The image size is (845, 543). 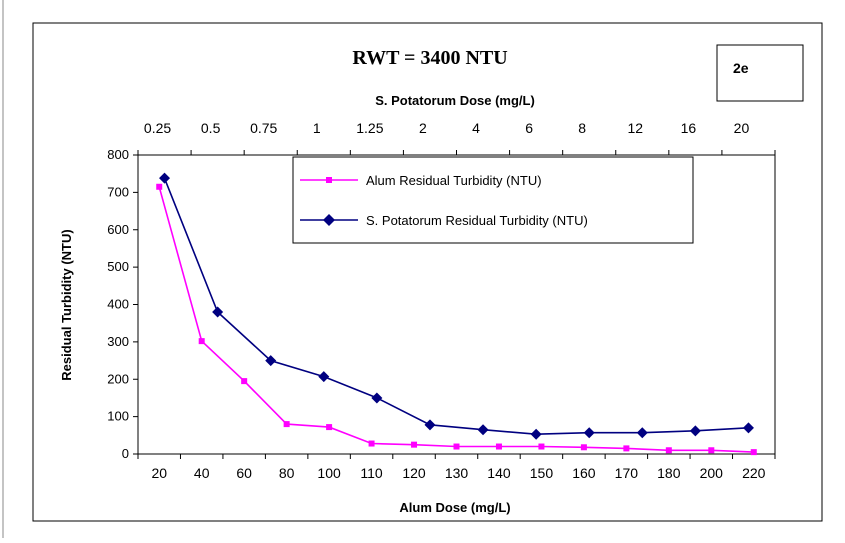 I want to click on y-tick-label: 700, so click(x=118, y=191).